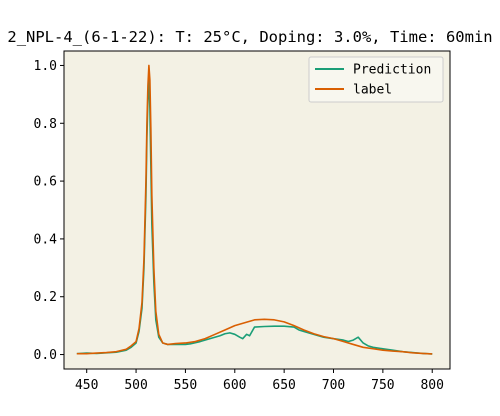 This screenshot has width=500, height=416. I want to click on x-tick-label: 500, so click(135, 385).